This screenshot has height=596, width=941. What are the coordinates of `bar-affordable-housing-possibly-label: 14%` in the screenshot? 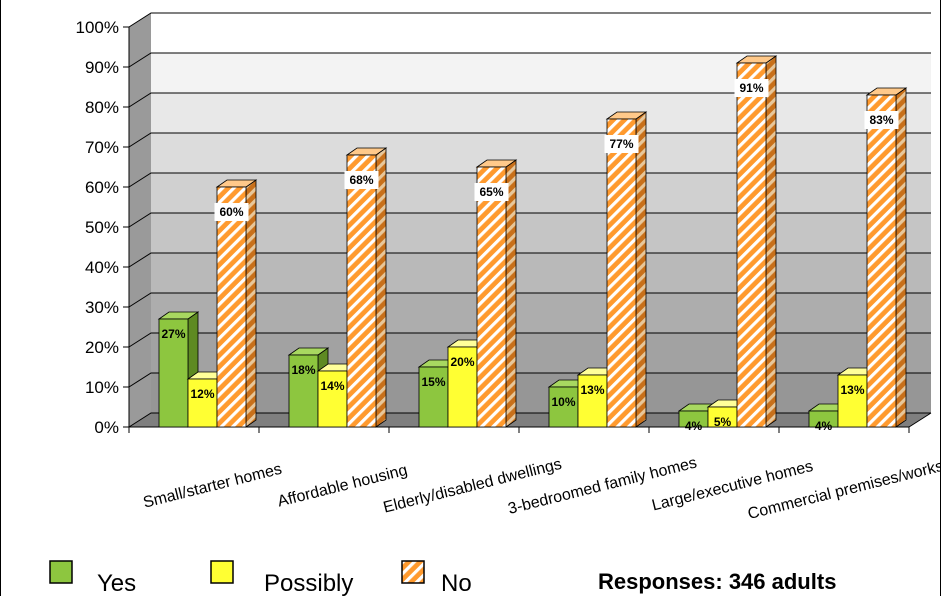 It's located at (332, 386).